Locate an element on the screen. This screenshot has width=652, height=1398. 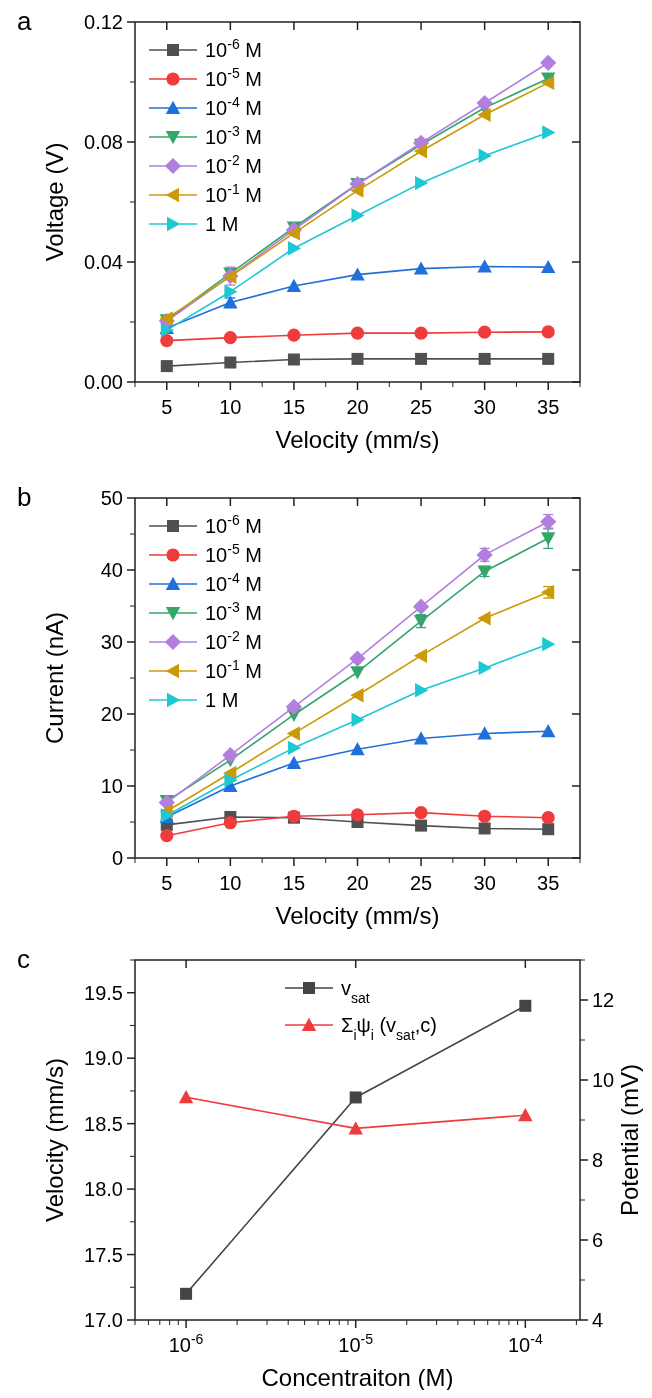
y-tick-label: 0.04 is located at coordinates (103, 262).